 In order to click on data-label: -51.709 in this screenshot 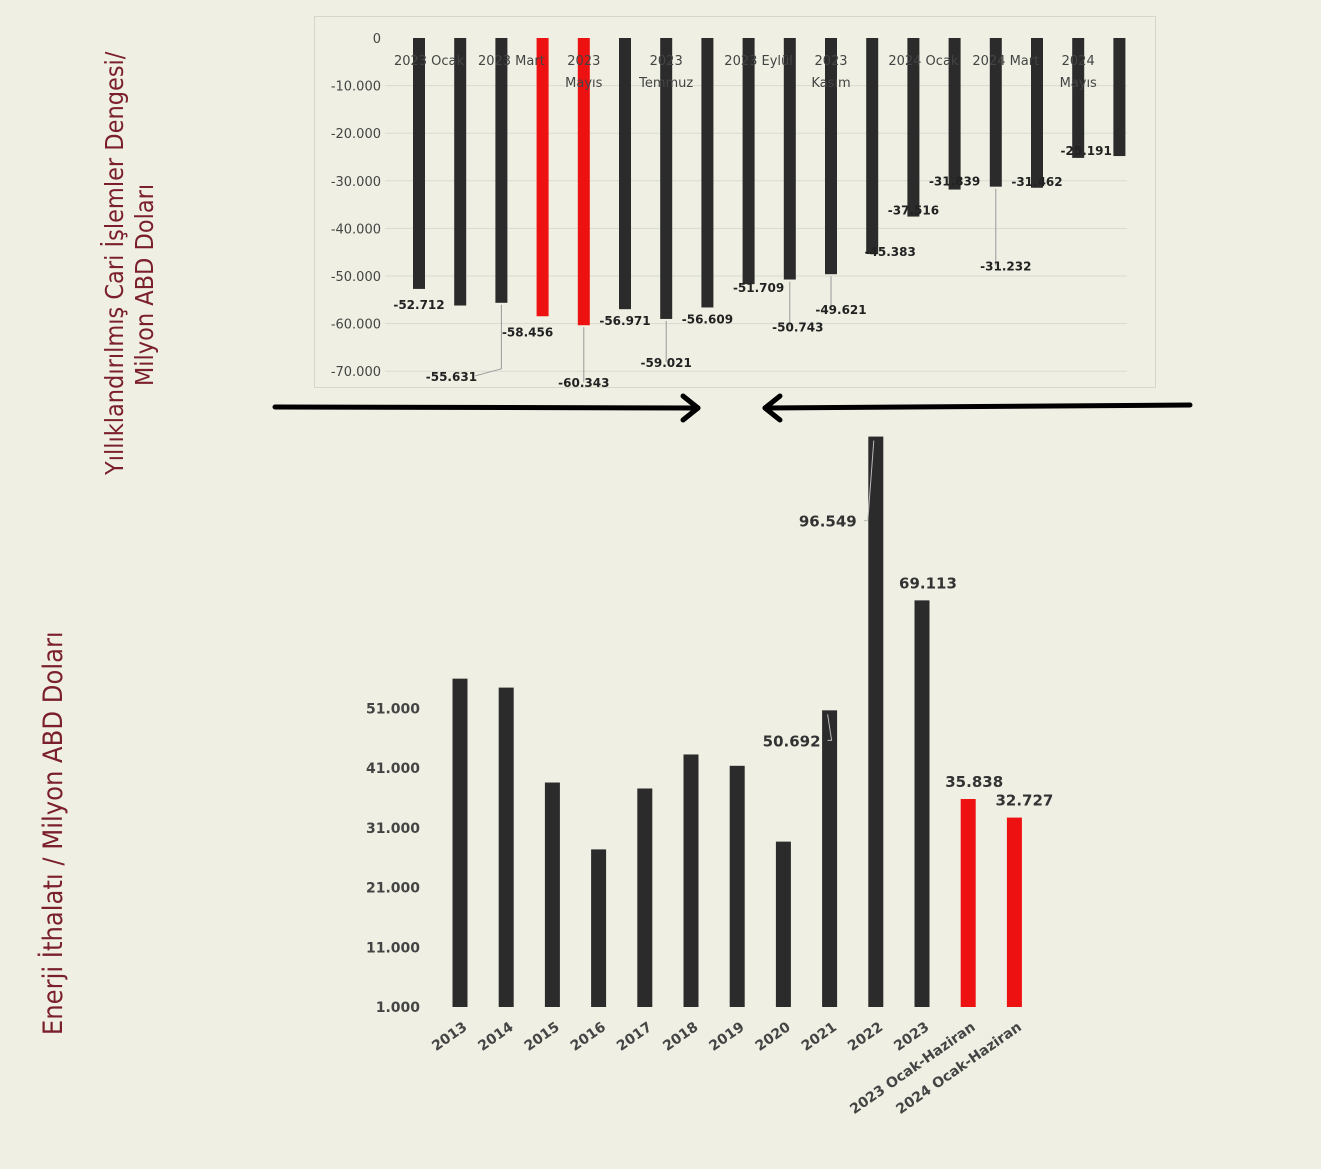, I will do `click(758, 288)`.